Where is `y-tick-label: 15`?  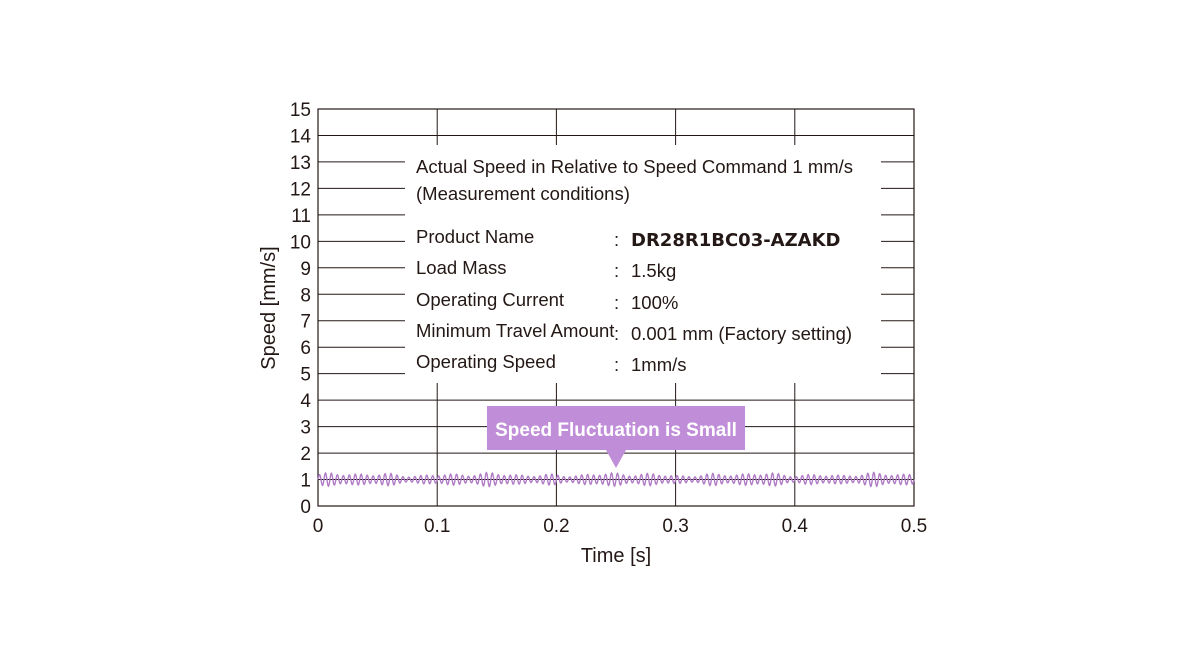
y-tick-label: 15 is located at coordinates (300, 110).